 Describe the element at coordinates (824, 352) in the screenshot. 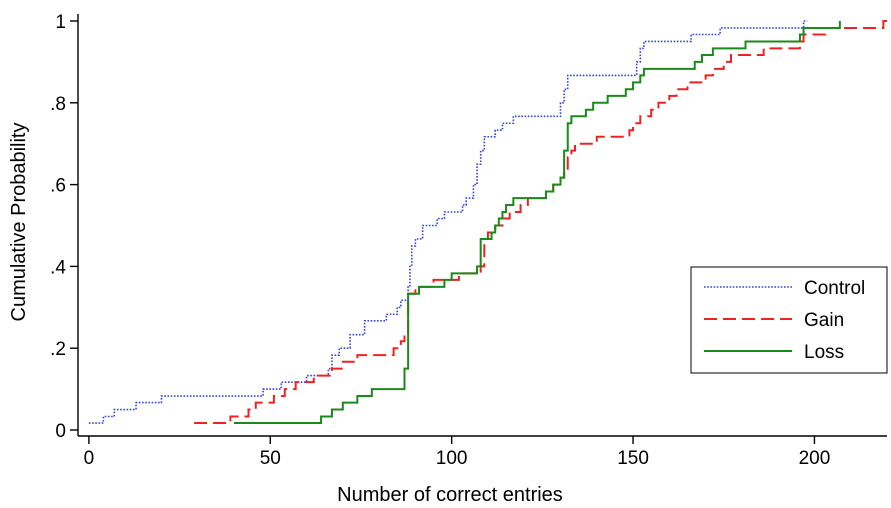

I see `legend-label-loss: Loss` at that location.